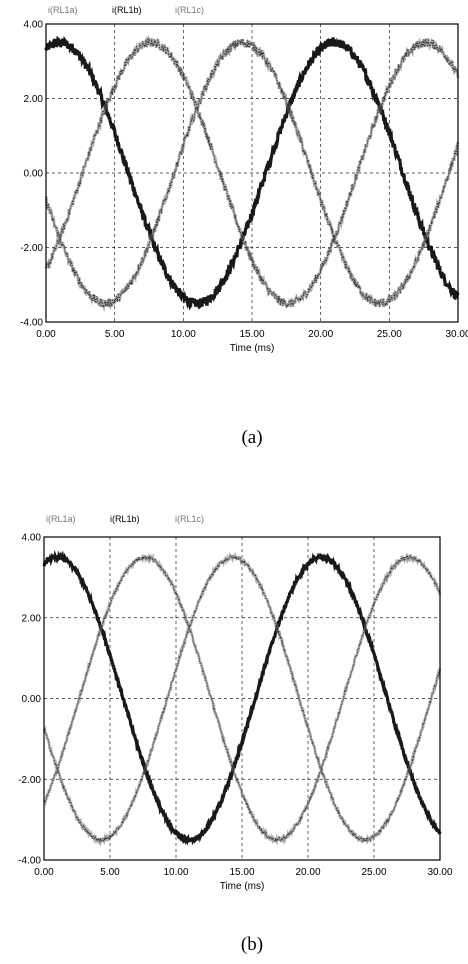 The image size is (468, 964). Describe the element at coordinates (252, 944) in the screenshot. I see `figure-caption: (b)` at that location.